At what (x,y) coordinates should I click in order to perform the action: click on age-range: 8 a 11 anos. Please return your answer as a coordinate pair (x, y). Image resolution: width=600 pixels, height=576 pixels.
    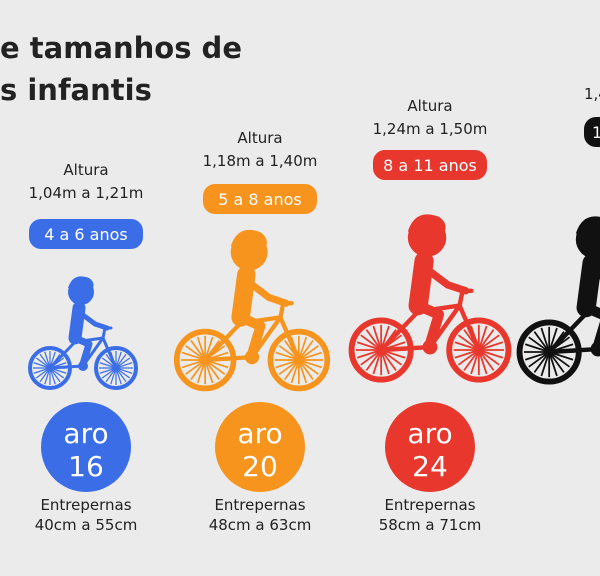
    Looking at the image, I should click on (430, 165).